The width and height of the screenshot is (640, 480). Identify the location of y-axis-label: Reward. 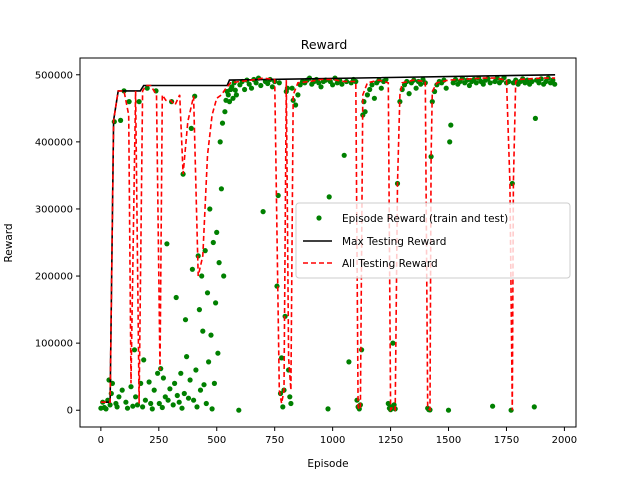
(9, 242).